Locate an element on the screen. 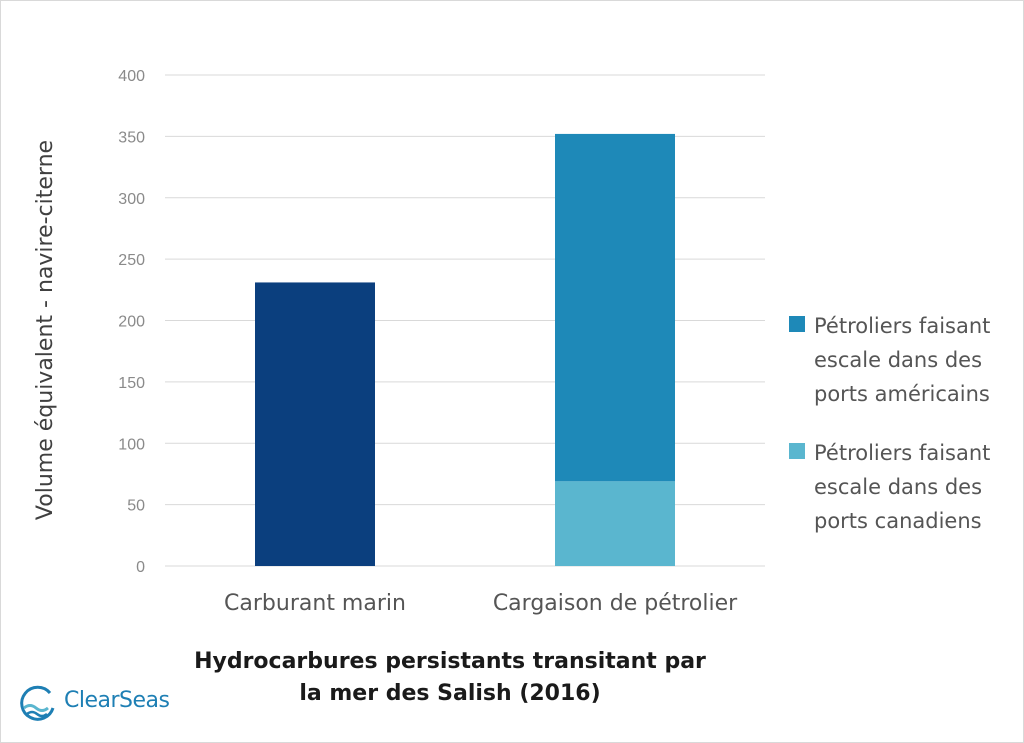  y-tick-label: 100 is located at coordinates (131, 444).